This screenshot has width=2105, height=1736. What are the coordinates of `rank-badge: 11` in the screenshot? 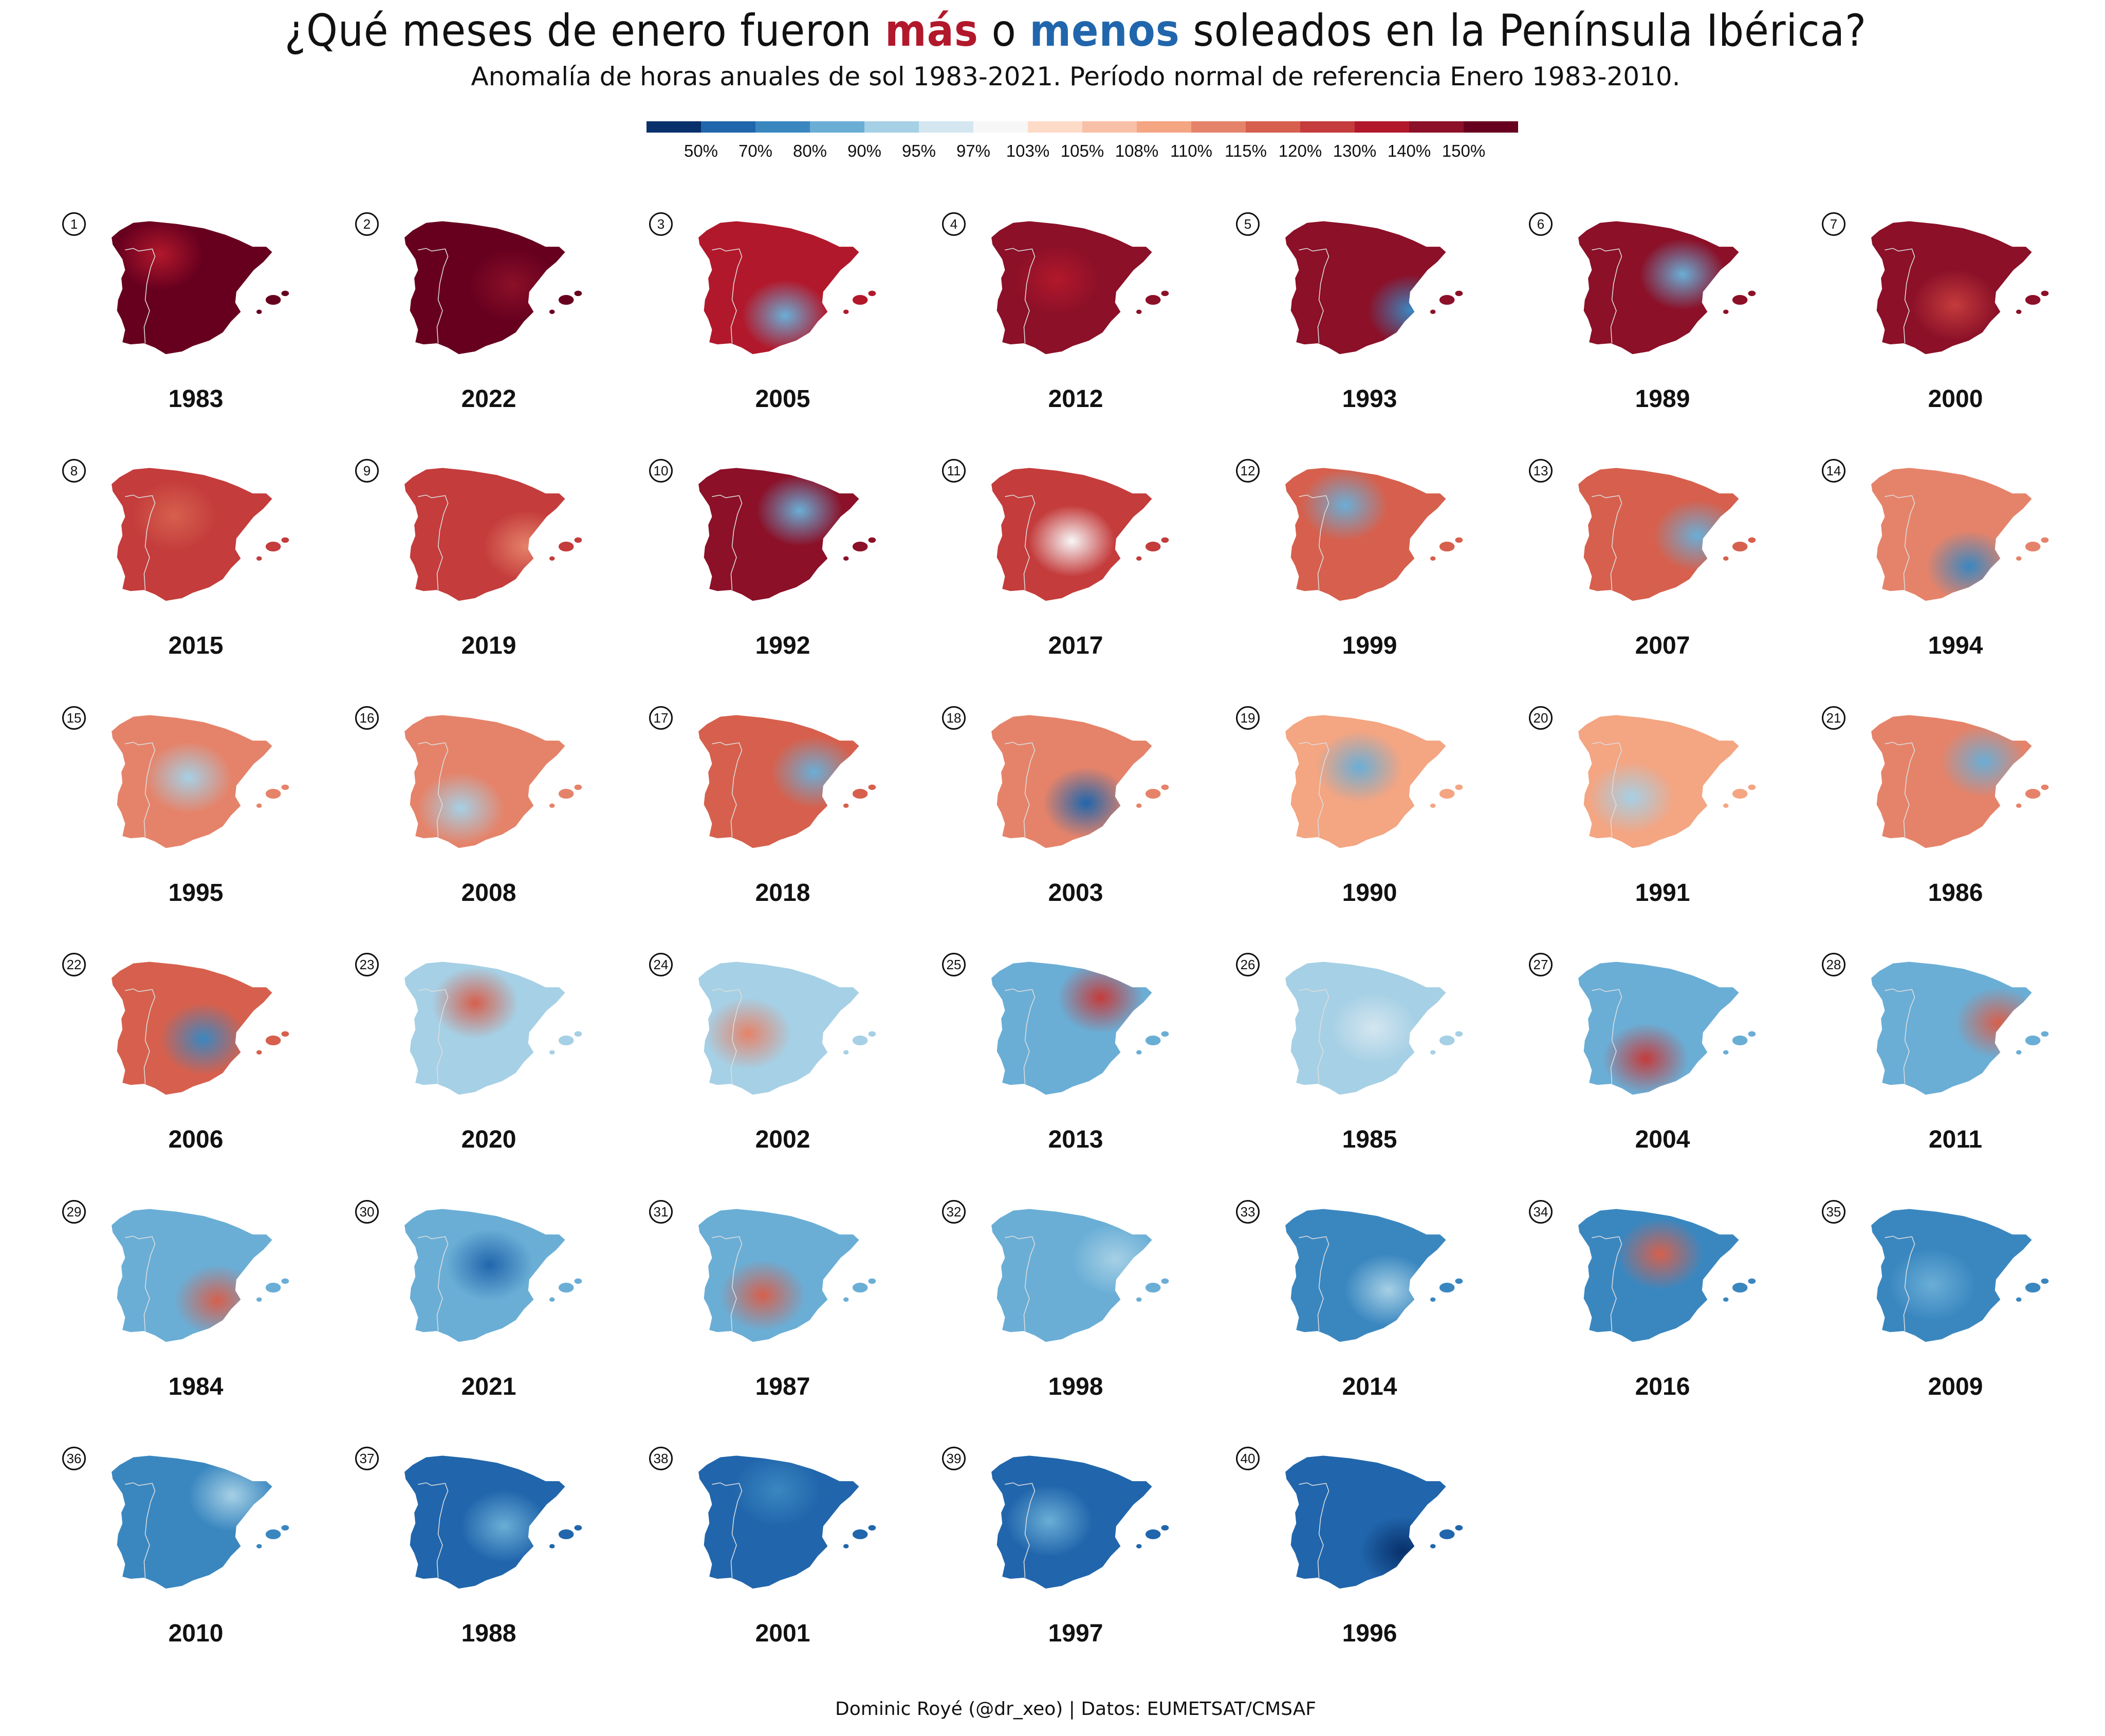 It's located at (954, 471).